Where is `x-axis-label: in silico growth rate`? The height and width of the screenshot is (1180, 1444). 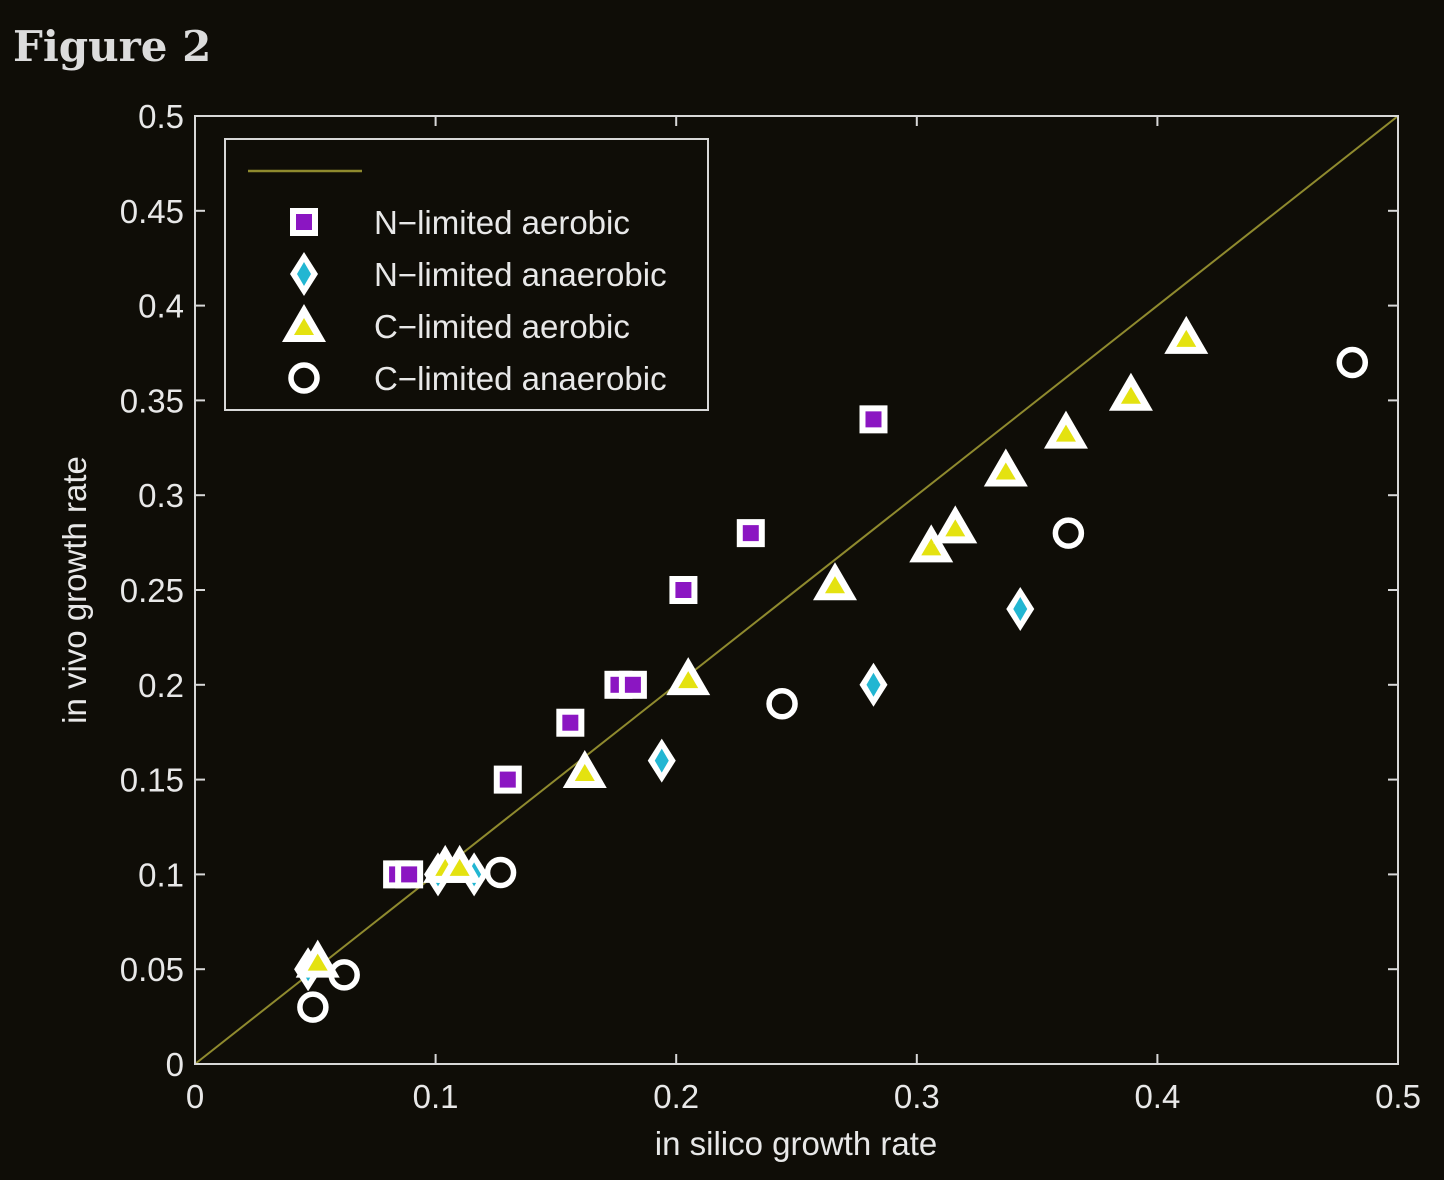 x-axis-label: in silico growth rate is located at coordinates (796, 1143).